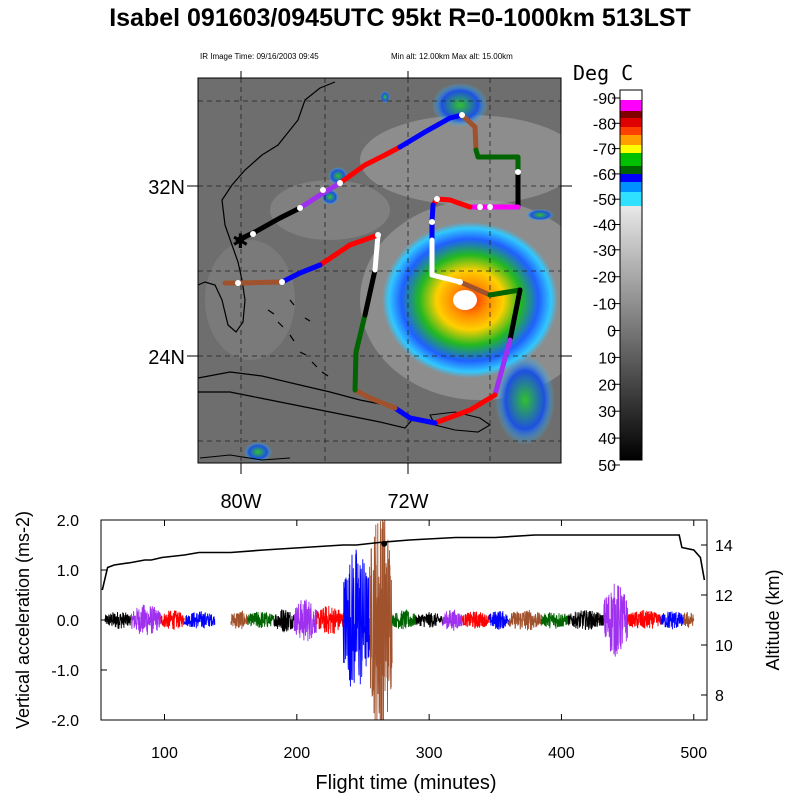  Describe the element at coordinates (604, 175) in the screenshot. I see `colorbar-label: -60` at that location.